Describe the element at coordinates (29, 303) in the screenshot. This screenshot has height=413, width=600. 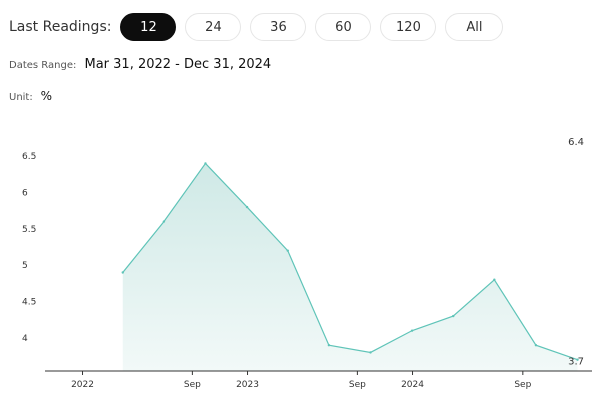
I see `y-tick-label: 4.5` at that location.